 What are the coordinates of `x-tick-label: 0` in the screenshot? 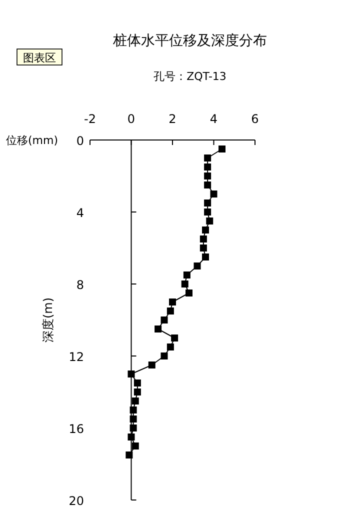 It's located at (131, 119).